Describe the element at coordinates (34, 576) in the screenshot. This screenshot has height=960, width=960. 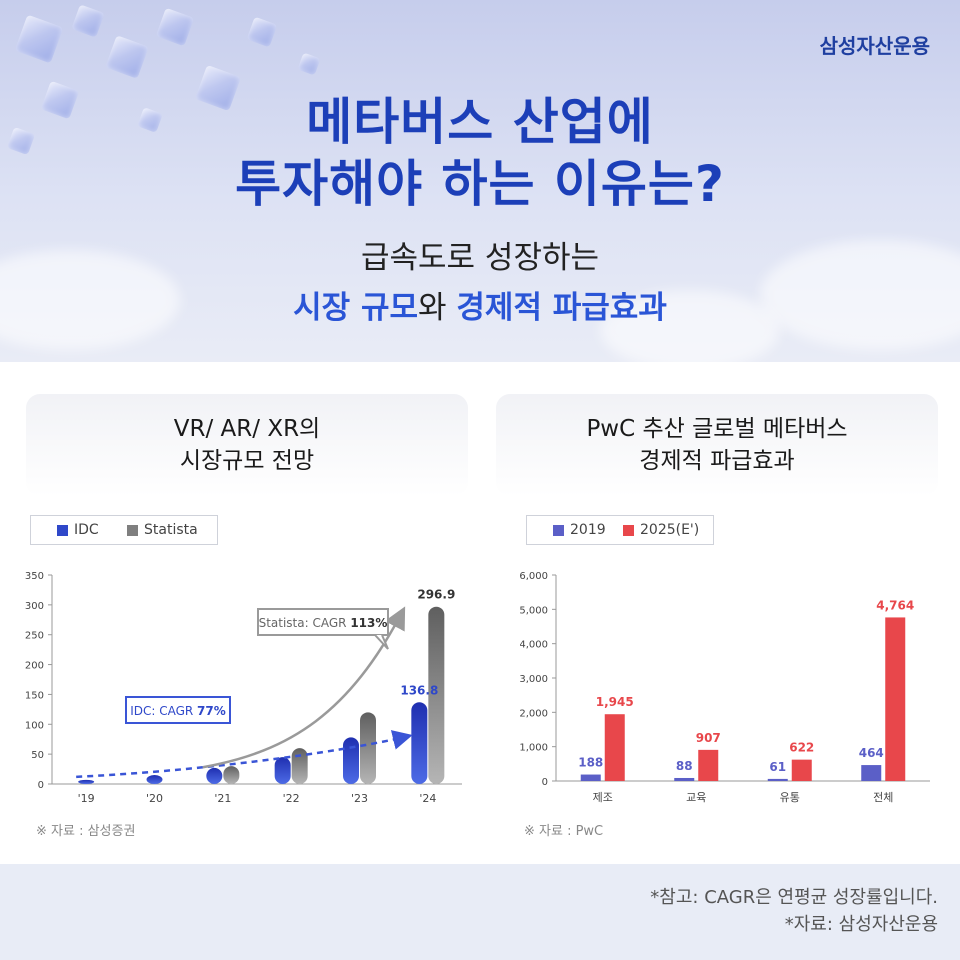
I see `y-tick-label: 350` at that location.